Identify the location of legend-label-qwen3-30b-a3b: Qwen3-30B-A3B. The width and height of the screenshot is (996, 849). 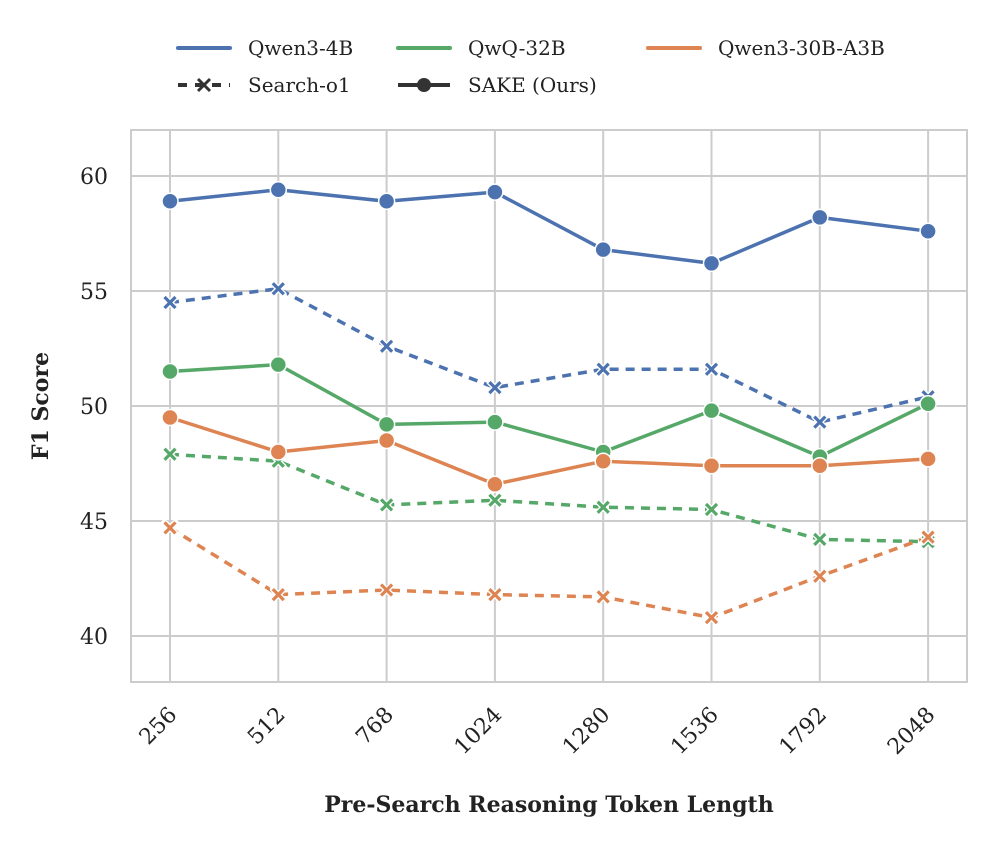
(801, 48).